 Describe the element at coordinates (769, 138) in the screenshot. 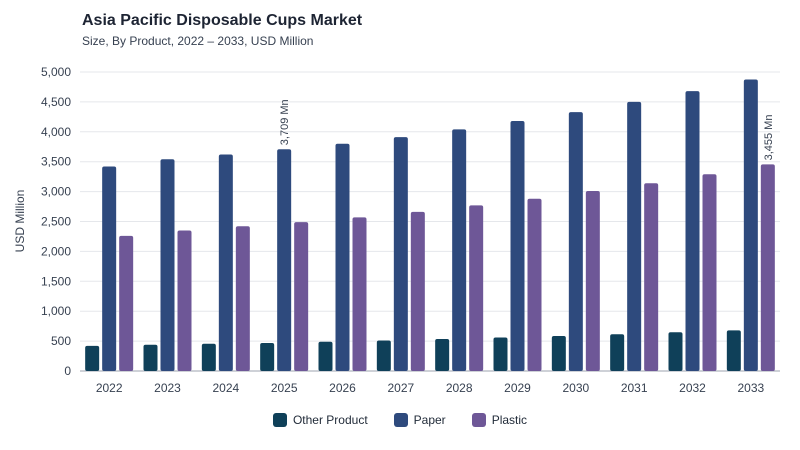

I see `data-label: 3,455 Mn` at that location.